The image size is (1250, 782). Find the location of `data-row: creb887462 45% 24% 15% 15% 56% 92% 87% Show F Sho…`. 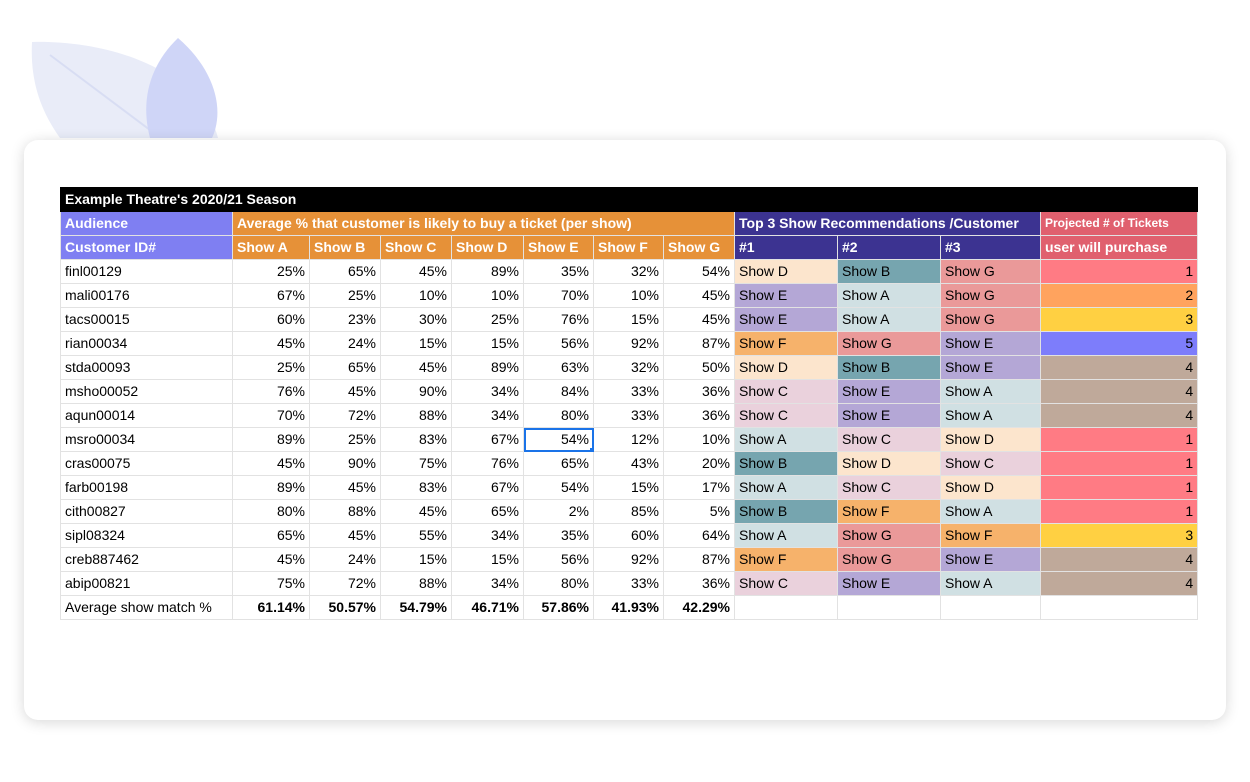

data-row: creb887462 45% 24% 15% 15% 56% 92% 87% Show F Sho… is located at coordinates (629, 559).